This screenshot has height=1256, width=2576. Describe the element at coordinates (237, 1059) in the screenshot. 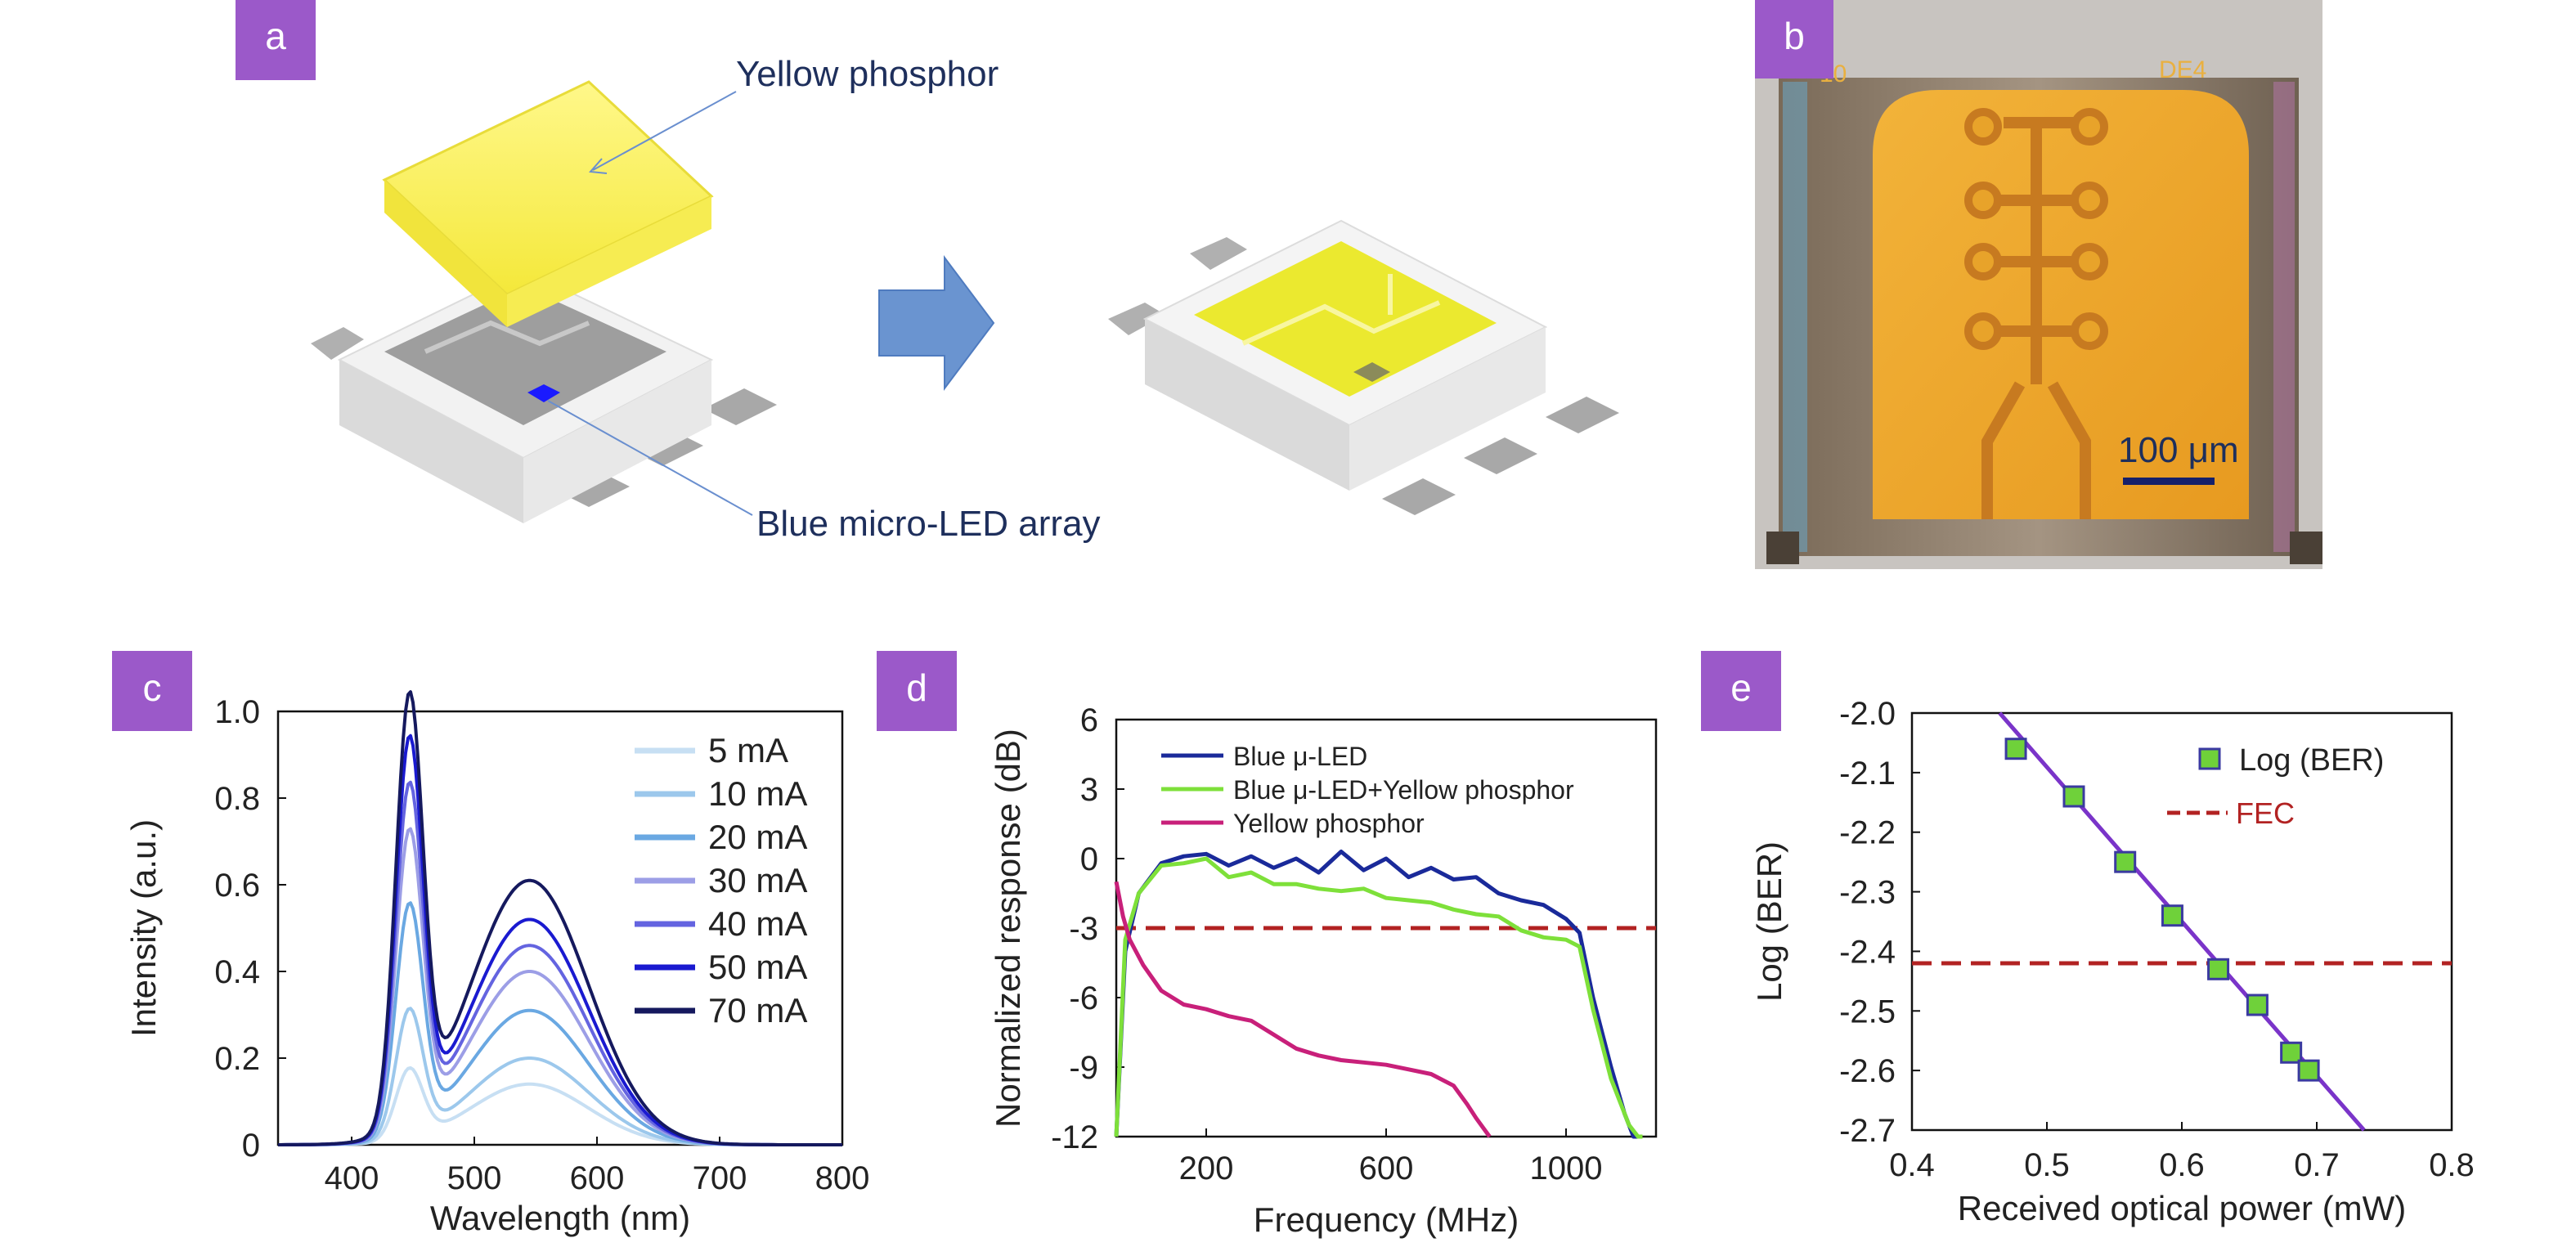

I see `y-tick-label: 0.2` at that location.